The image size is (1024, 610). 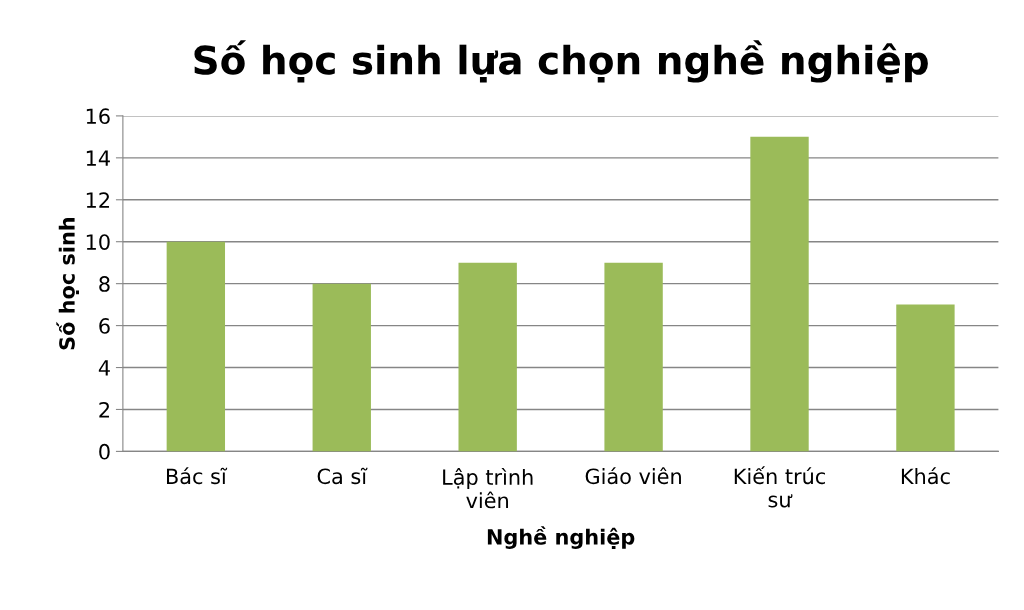 I want to click on x-tick-label: Bác sĩ, so click(x=197, y=476).